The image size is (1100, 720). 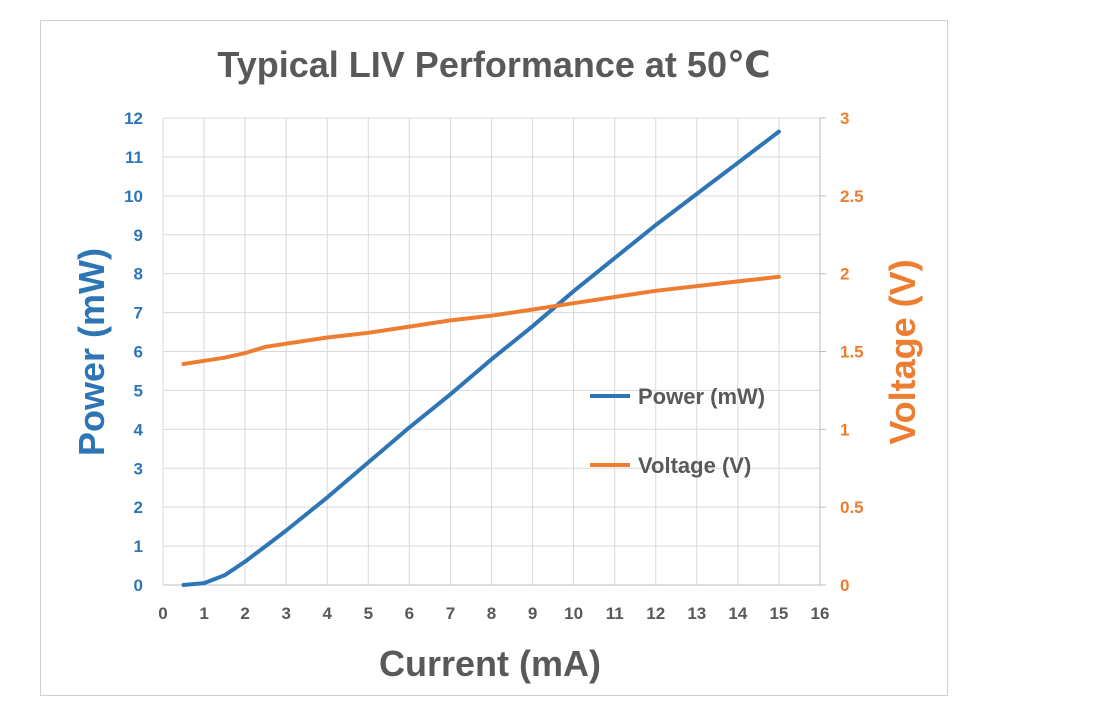 What do you see at coordinates (573, 613) in the screenshot?
I see `x-tick-label: 10` at bounding box center [573, 613].